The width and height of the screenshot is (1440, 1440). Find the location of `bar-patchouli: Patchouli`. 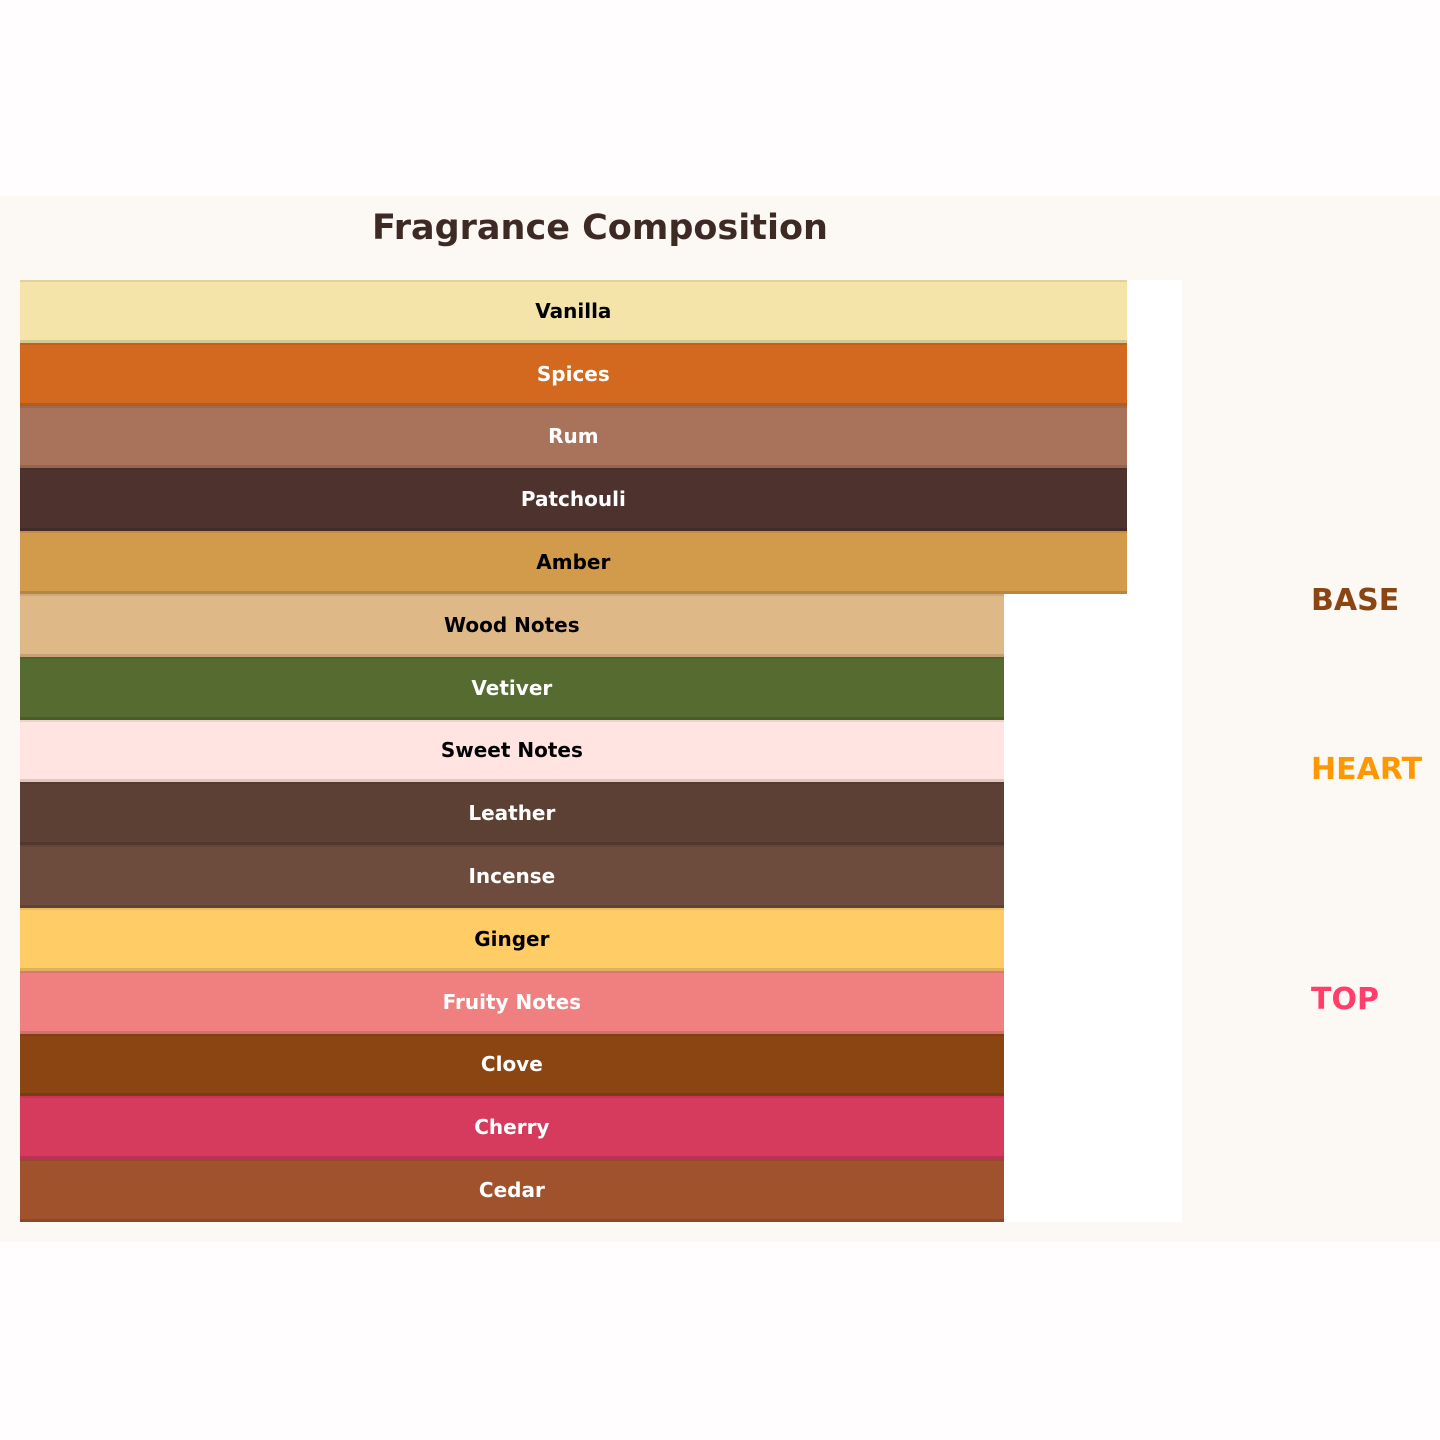

bar-patchouli: Patchouli is located at coordinates (573, 500).